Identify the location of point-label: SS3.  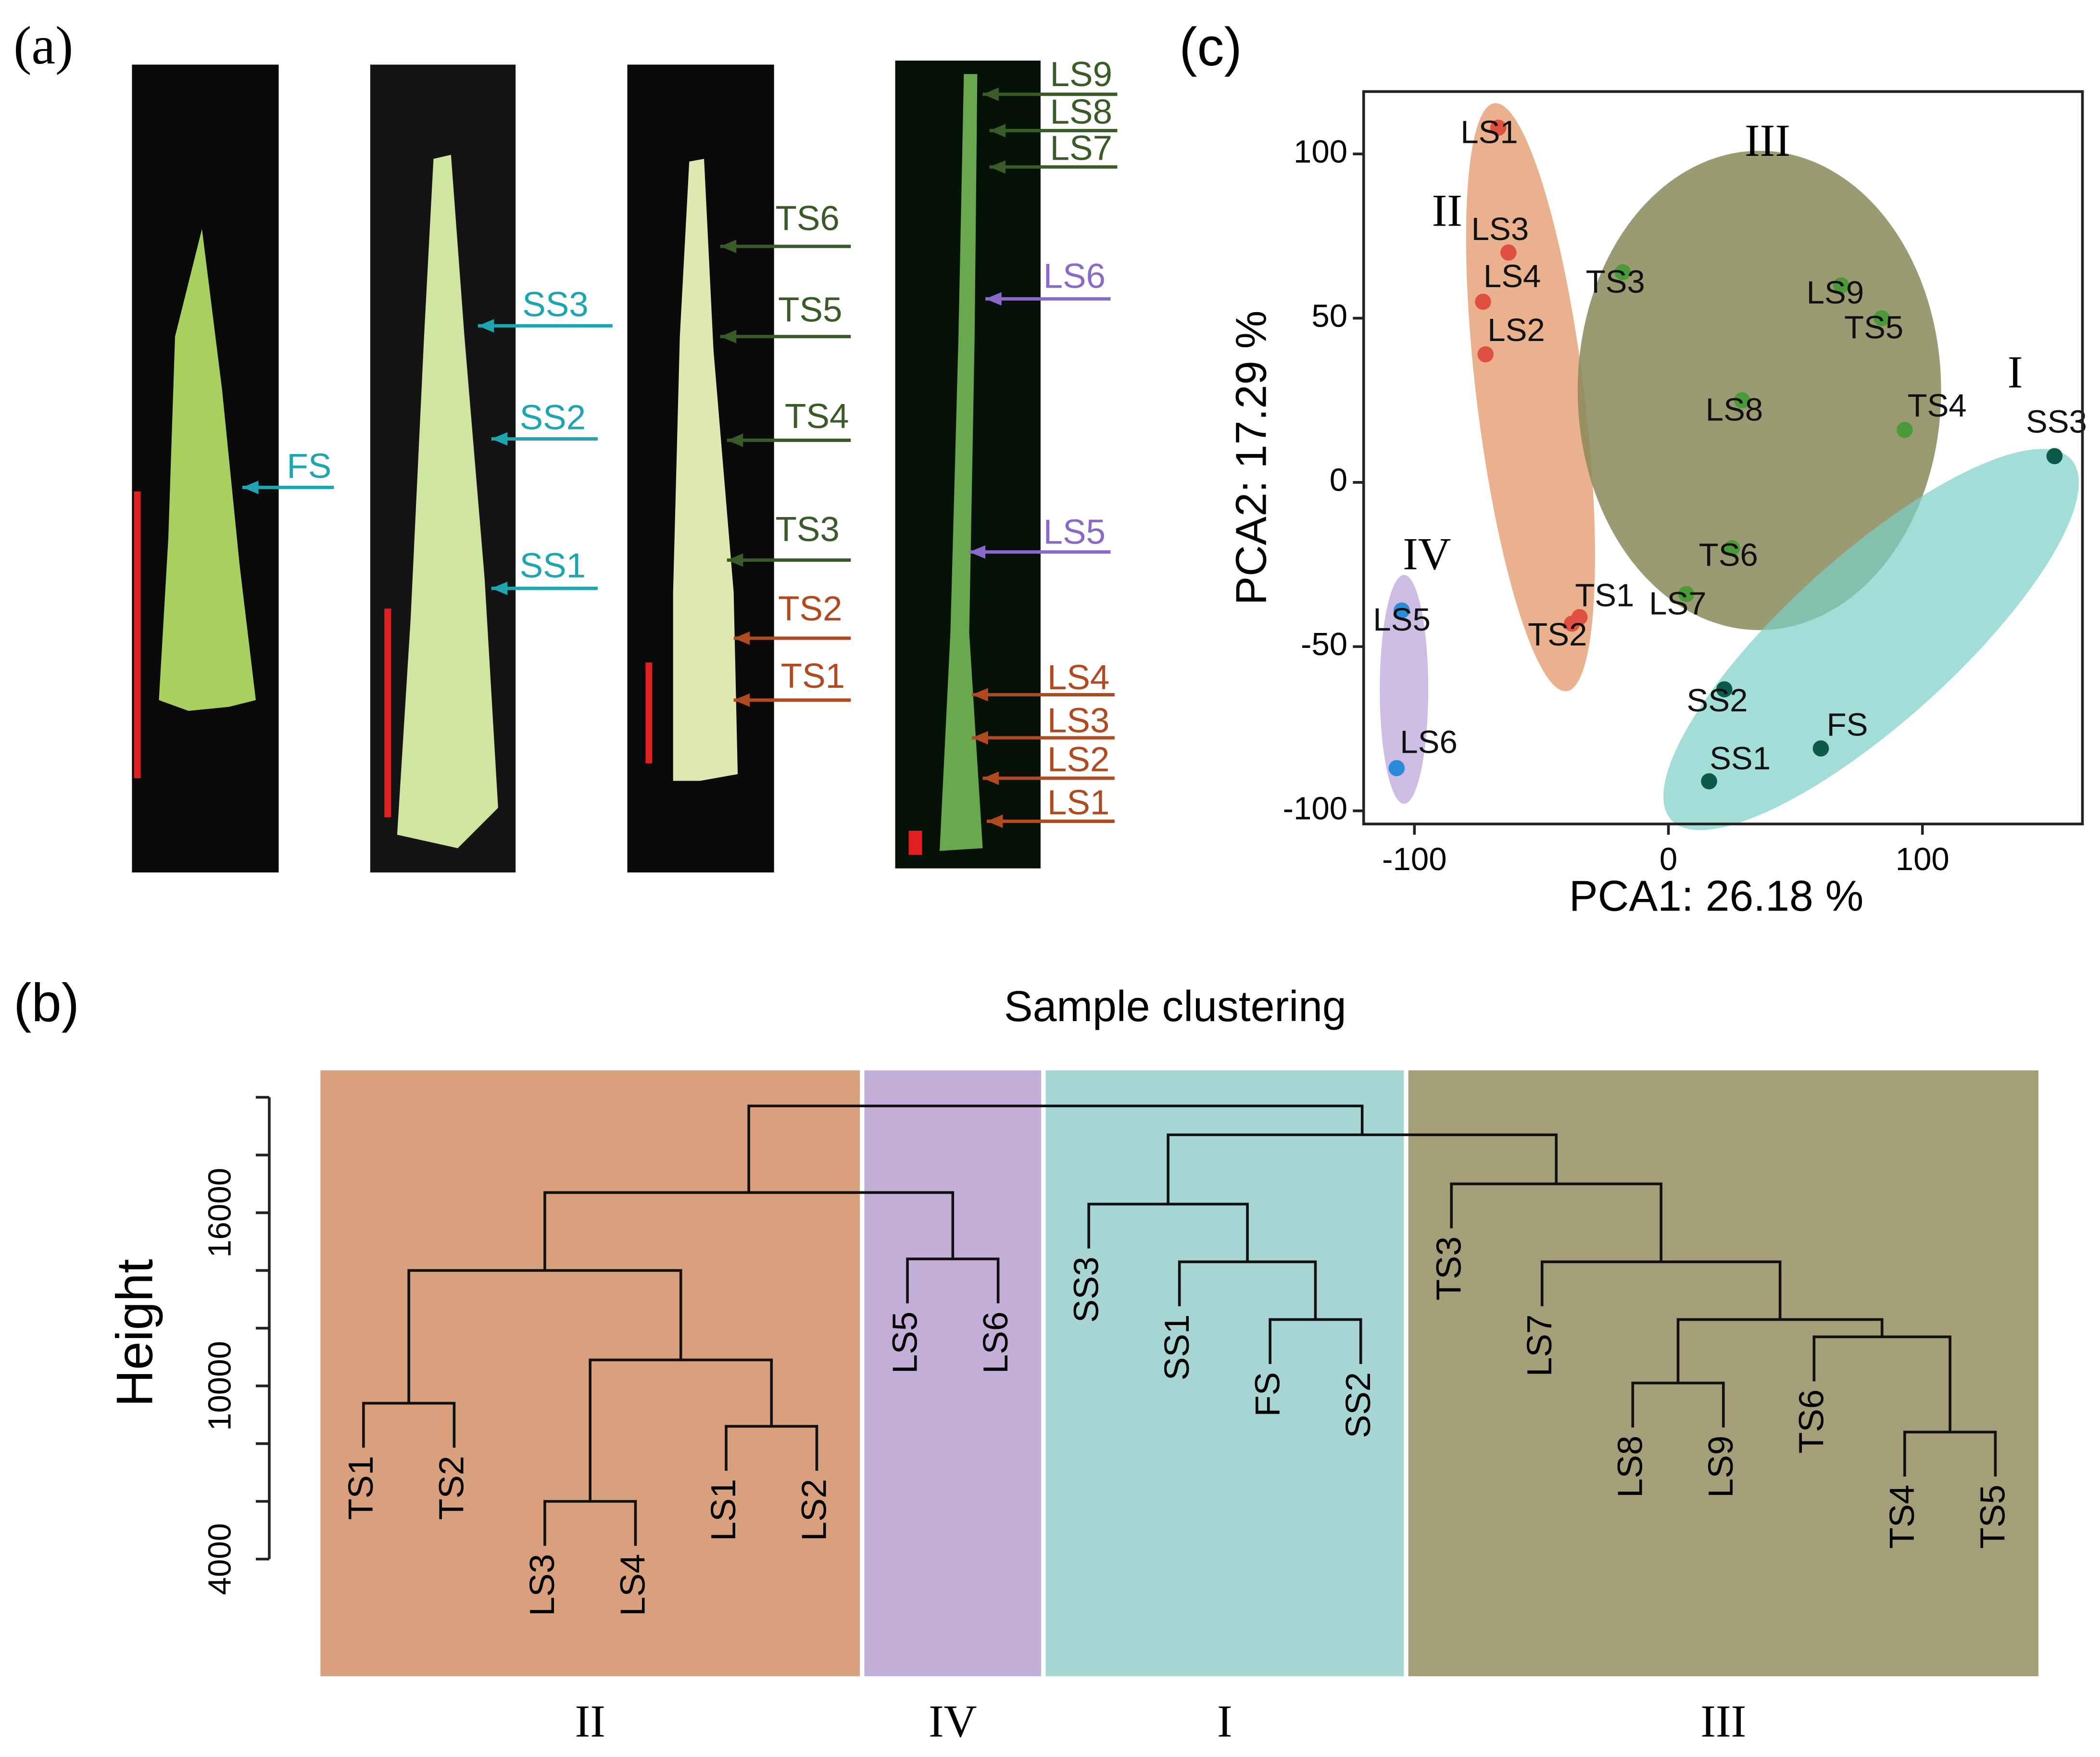
(2056, 422).